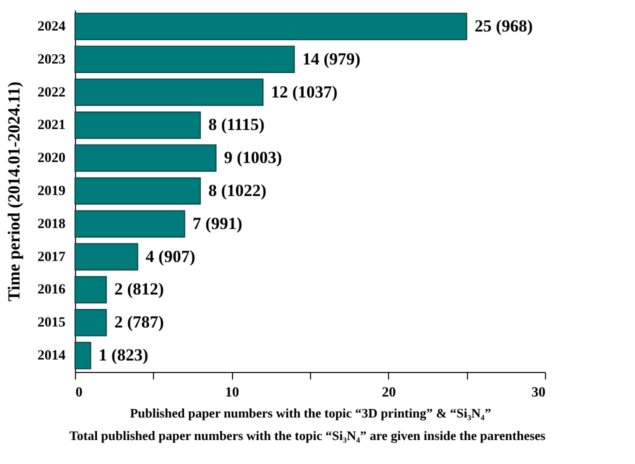  What do you see at coordinates (79, 393) in the screenshot?
I see `x-tick-label: 0` at bounding box center [79, 393].